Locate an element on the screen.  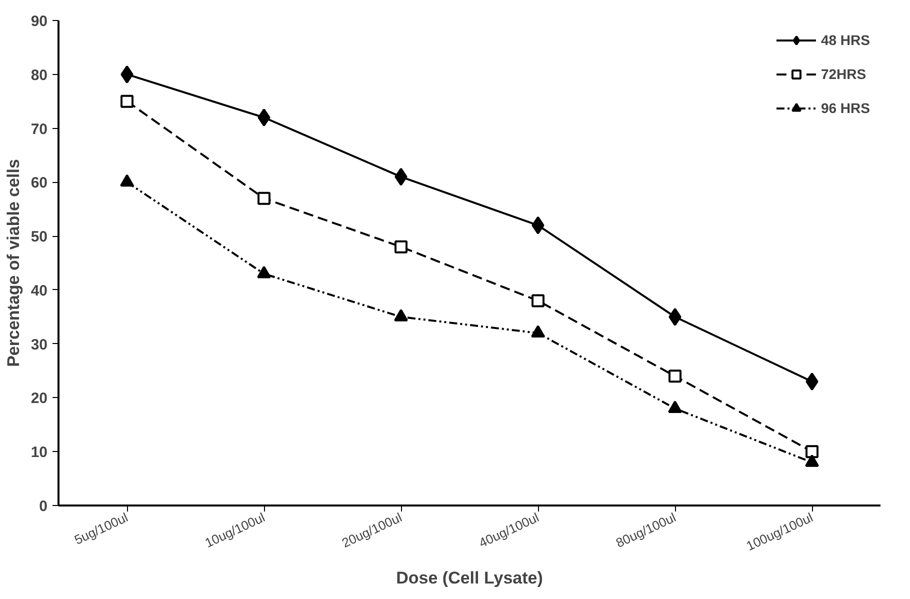
y-tick-label: 10 is located at coordinates (39, 453).